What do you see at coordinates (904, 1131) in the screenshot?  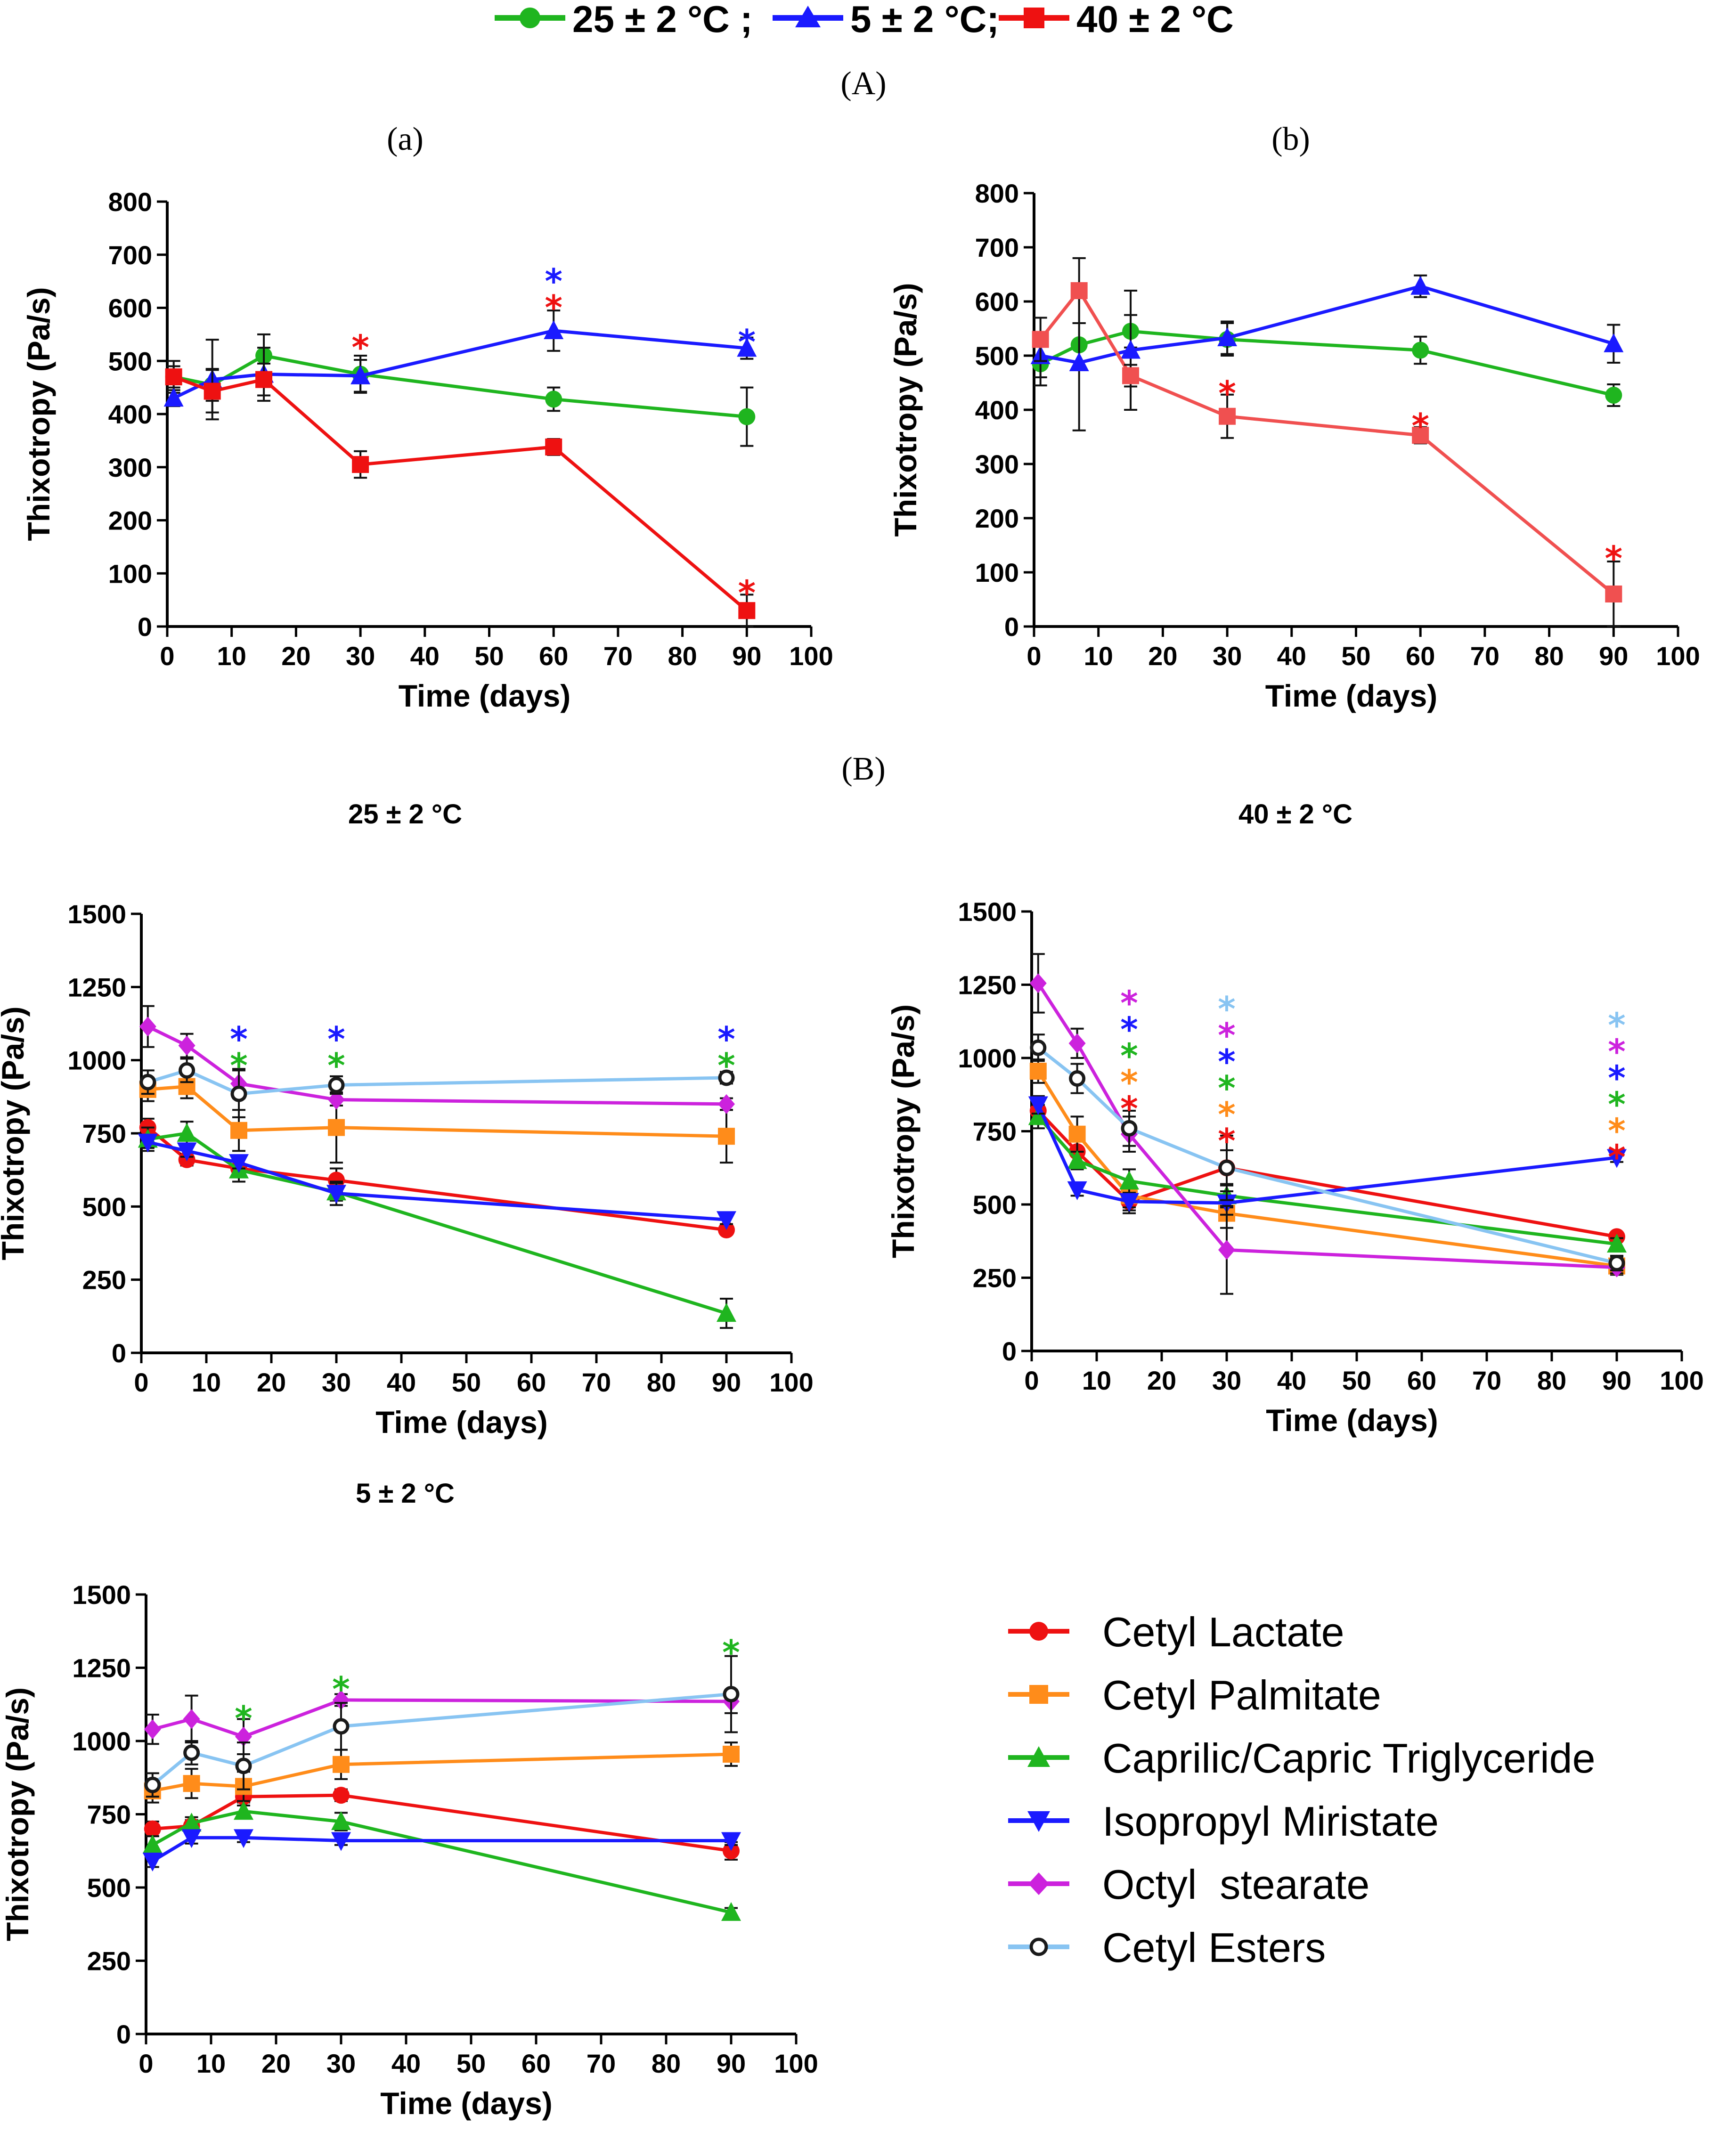 I see `y-axis-title: Thixotropy (Pa/s)` at bounding box center [904, 1131].